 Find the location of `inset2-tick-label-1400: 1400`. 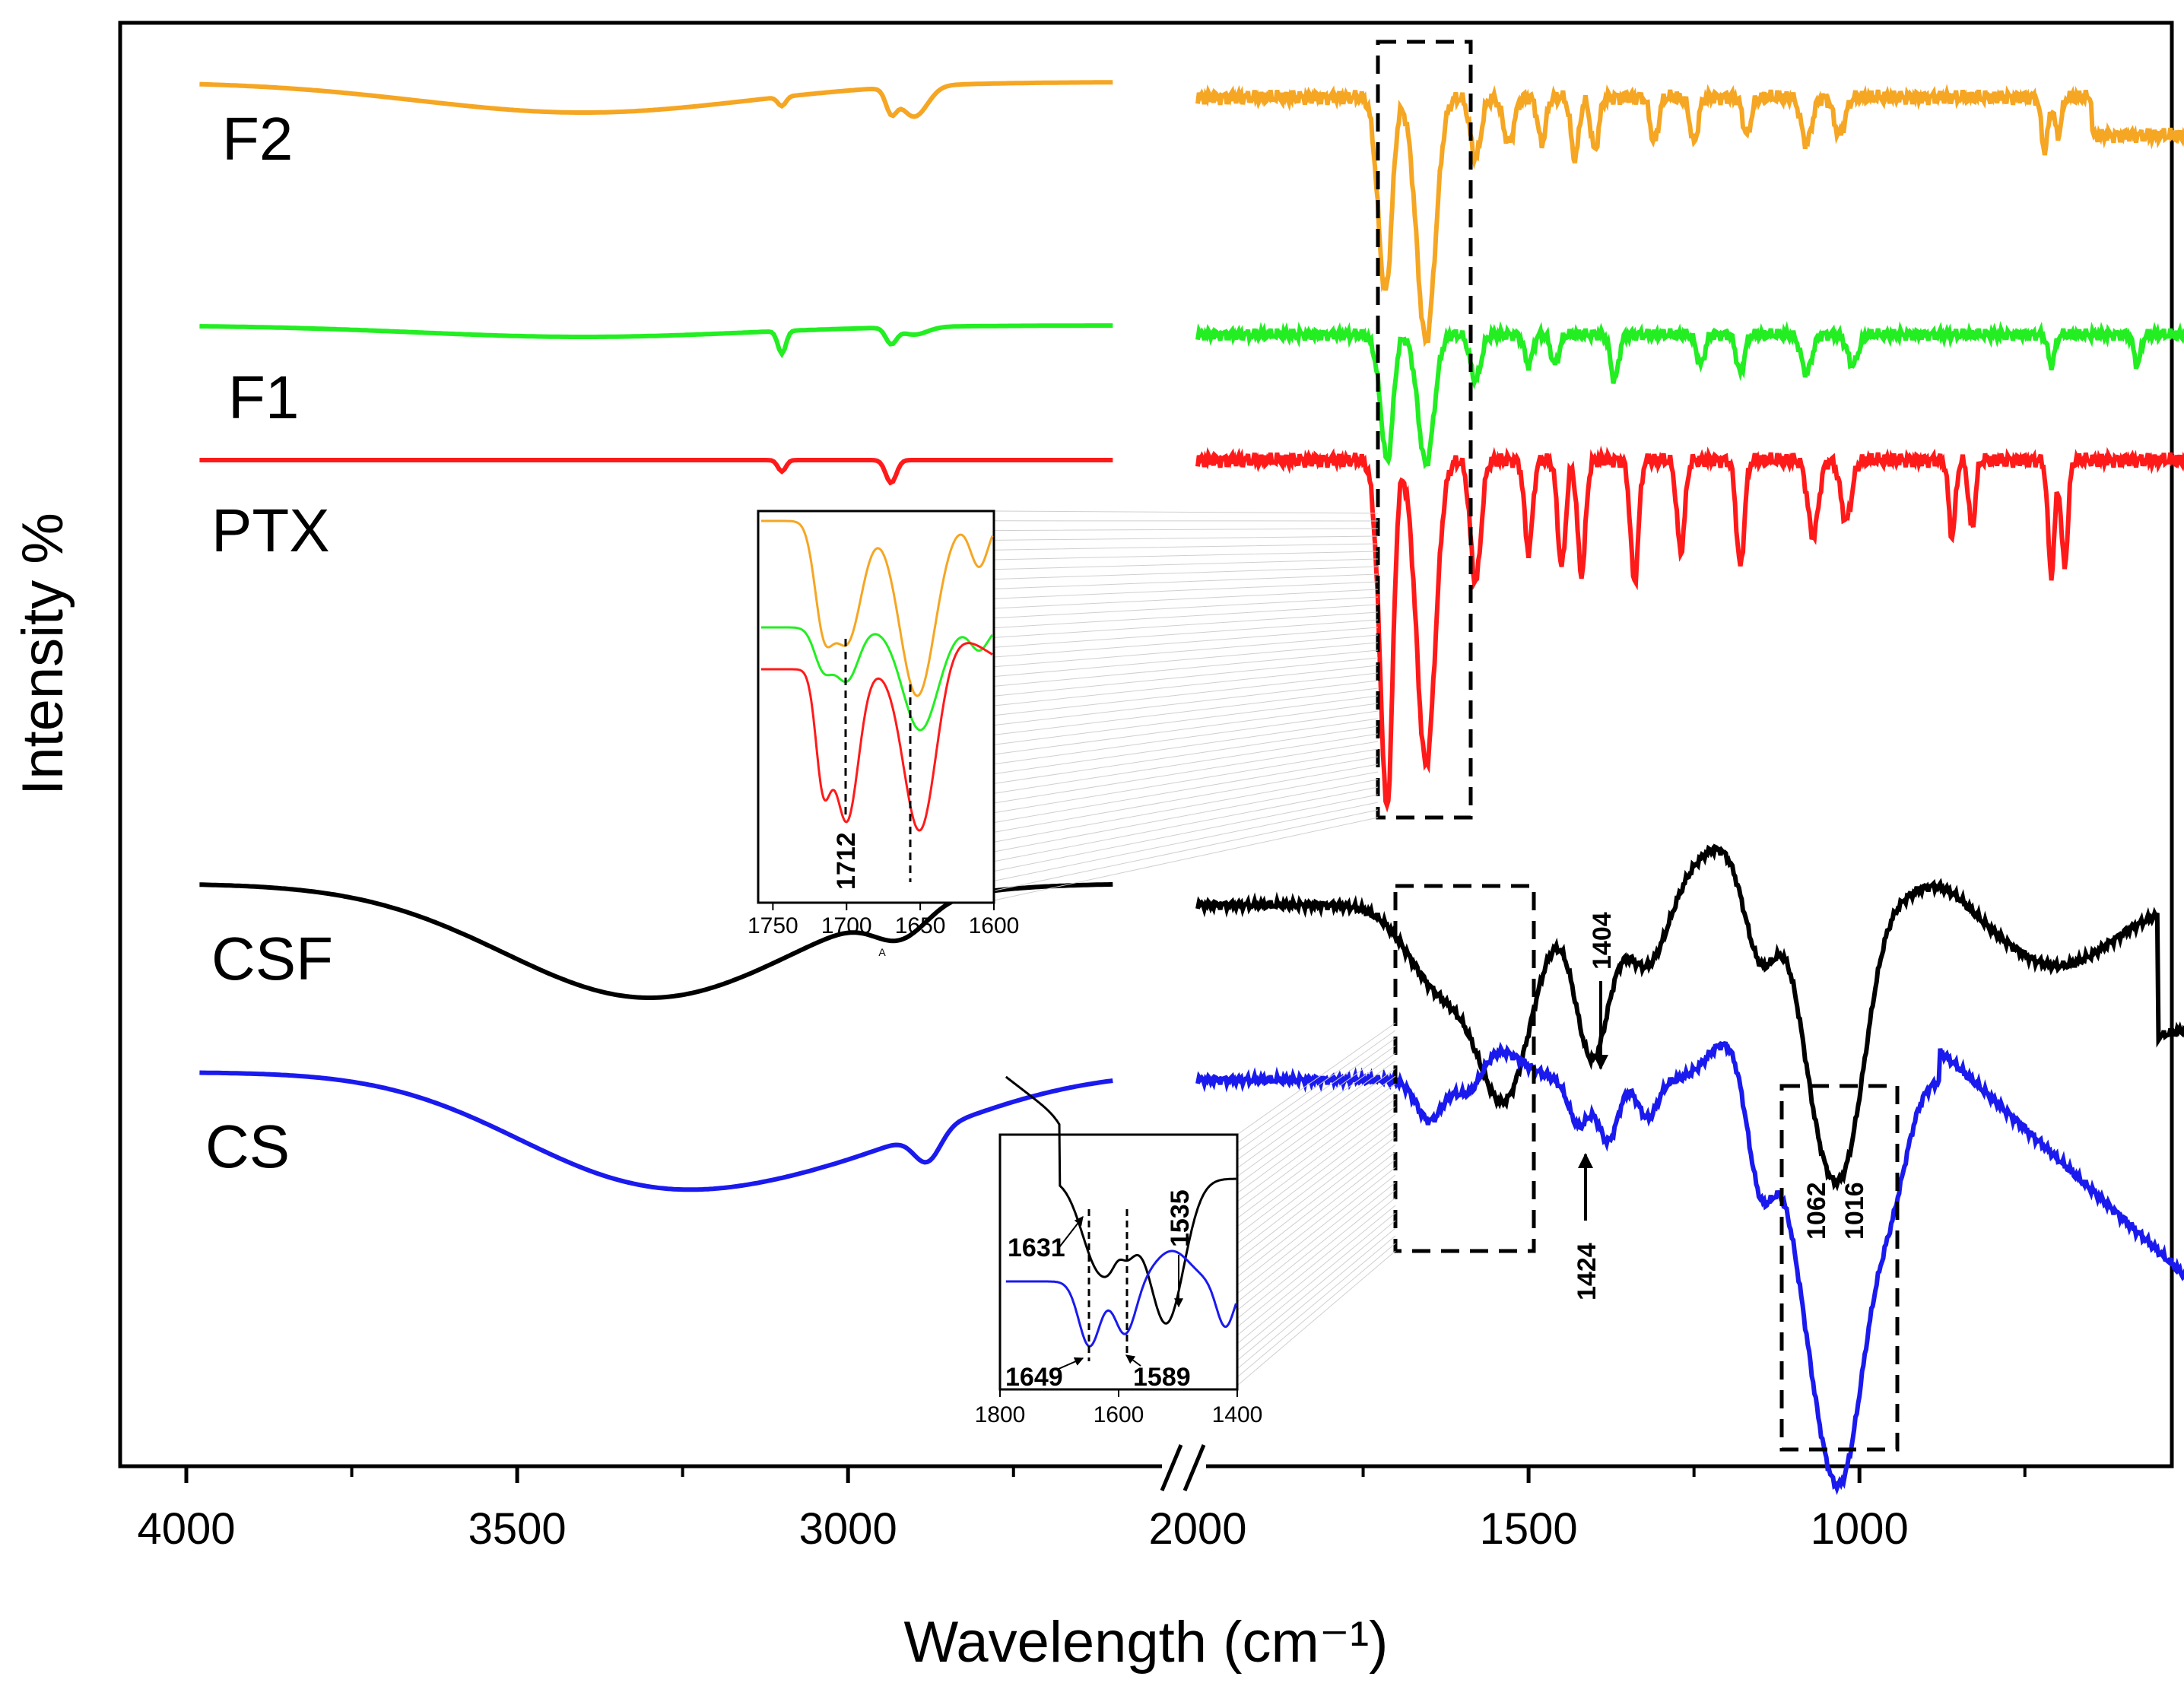

inset2-tick-label-1400: 1400 is located at coordinates (1237, 1414).